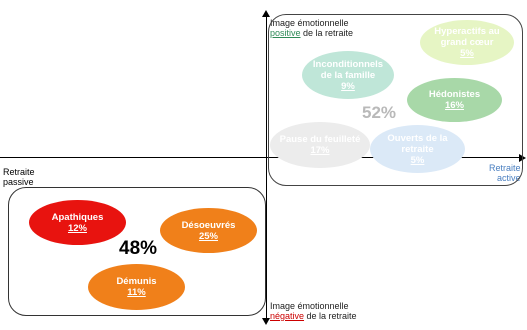  Describe the element at coordinates (266, 321) in the screenshot. I see `axis-arrow-down-icon` at that location.